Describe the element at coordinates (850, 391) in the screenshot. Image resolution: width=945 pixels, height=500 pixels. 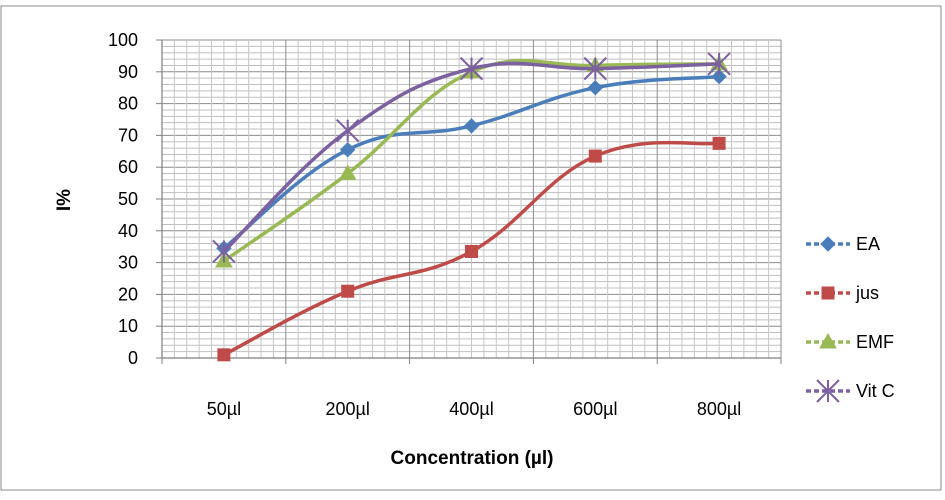
I see `legend-item: Vit C` at that location.